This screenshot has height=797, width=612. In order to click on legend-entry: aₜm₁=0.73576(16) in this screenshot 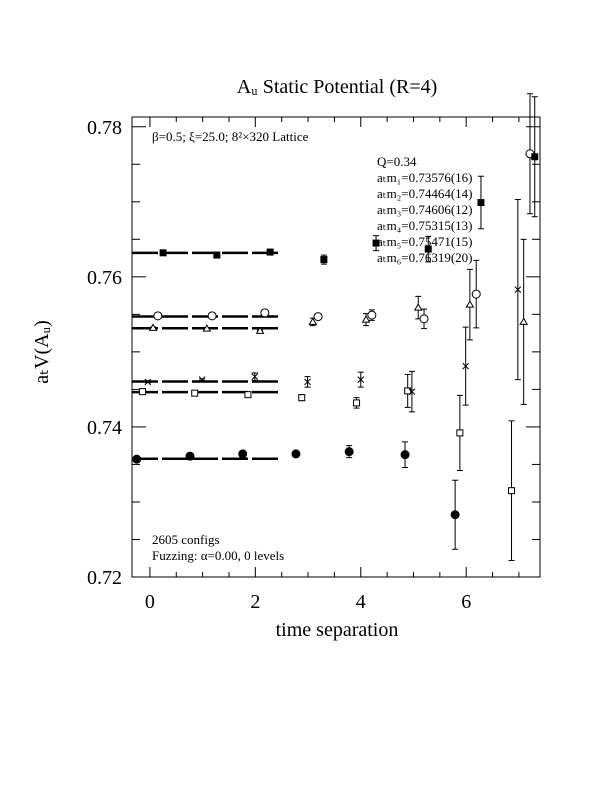, I will do `click(425, 177)`.